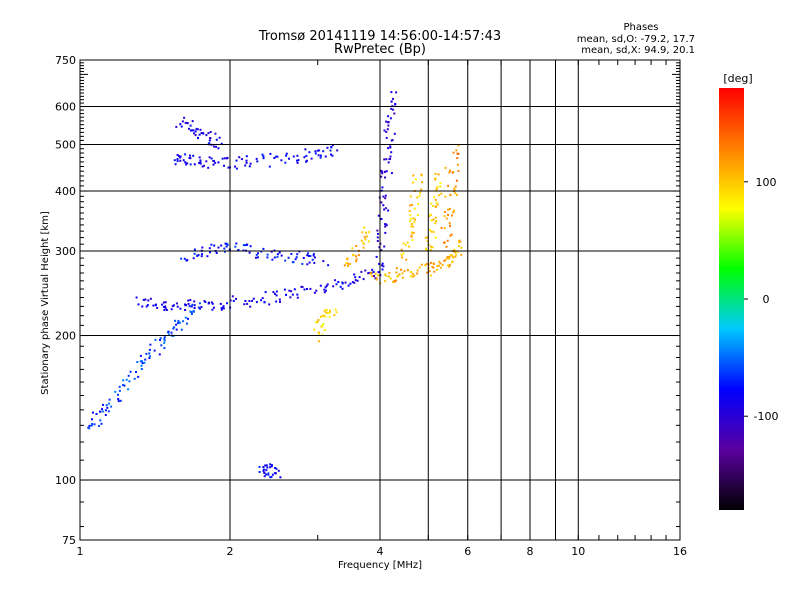 The height and width of the screenshot is (604, 800). Describe the element at coordinates (737, 78) in the screenshot. I see `colorbar-label: [deg]` at that location.